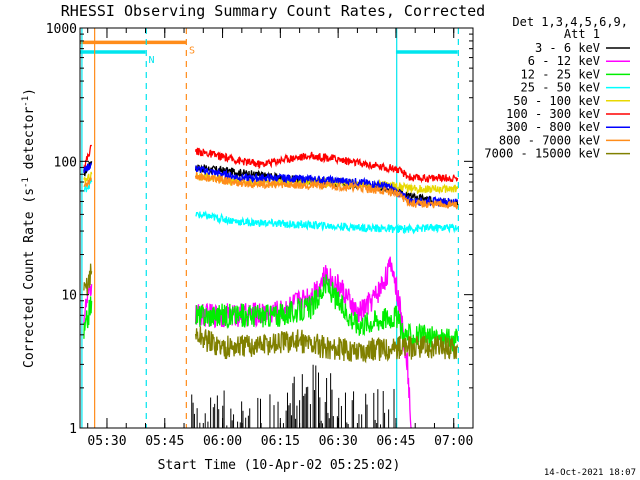 This screenshot has height=480, width=640. I want to click on legend-label: 25 - 50 keV, so click(560, 88).